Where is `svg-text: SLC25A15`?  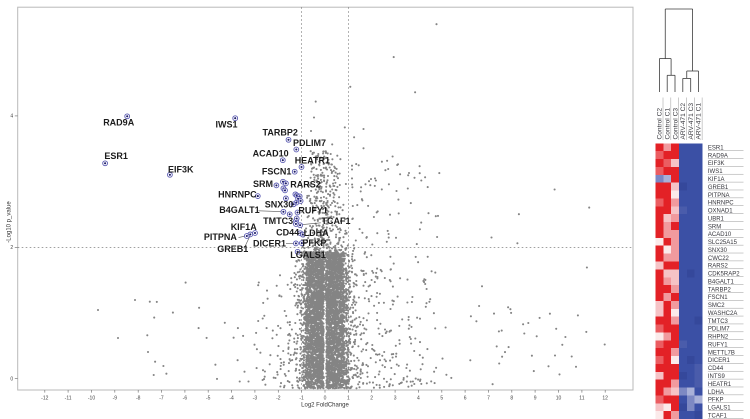
svg-text: SLC25A15 is located at coordinates (723, 243).